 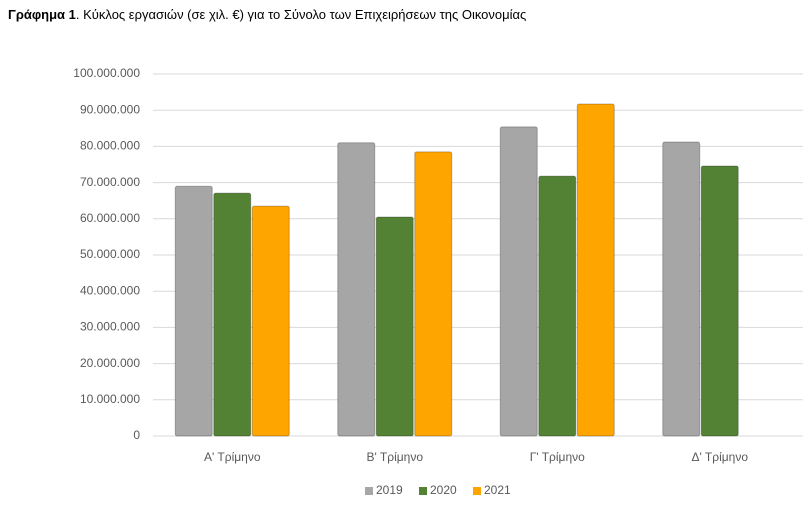 What do you see at coordinates (443, 490) in the screenshot?
I see `legend-label: 2020` at bounding box center [443, 490].